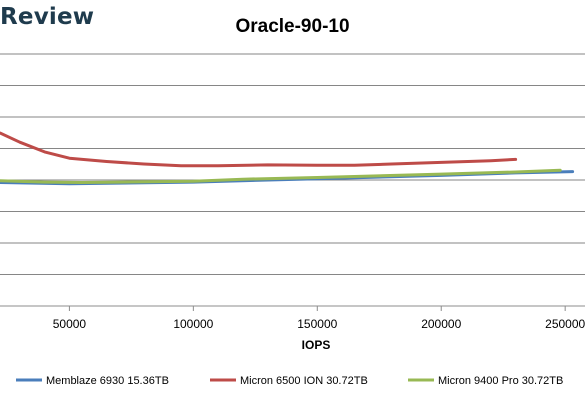  Describe the element at coordinates (107, 381) in the screenshot. I see `legend-label-1: Memblaze 6930 15.36TB` at that location.